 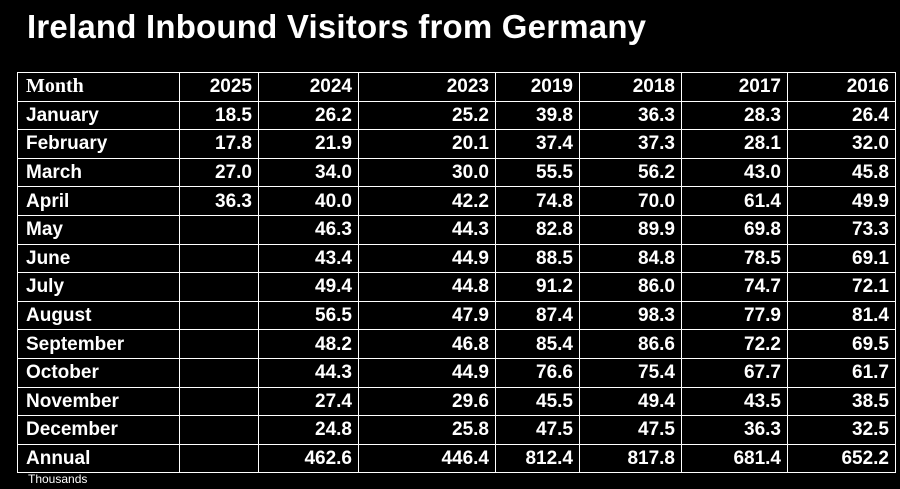 I want to click on row-label: Annual, so click(x=98, y=458).